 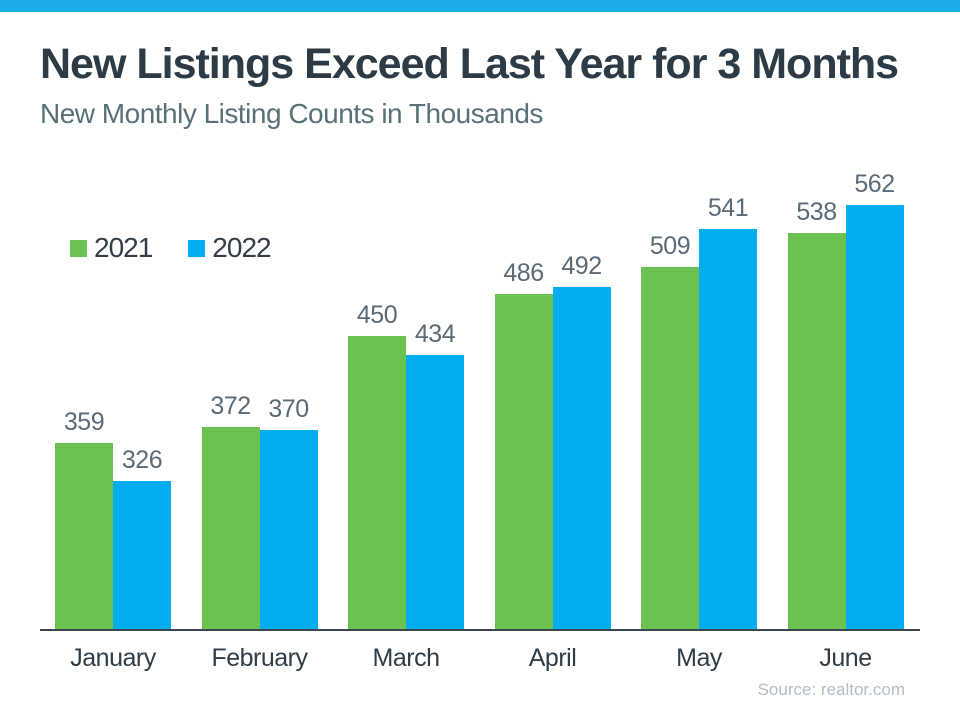 I want to click on value-label-february-2022: 370, so click(x=288, y=408).